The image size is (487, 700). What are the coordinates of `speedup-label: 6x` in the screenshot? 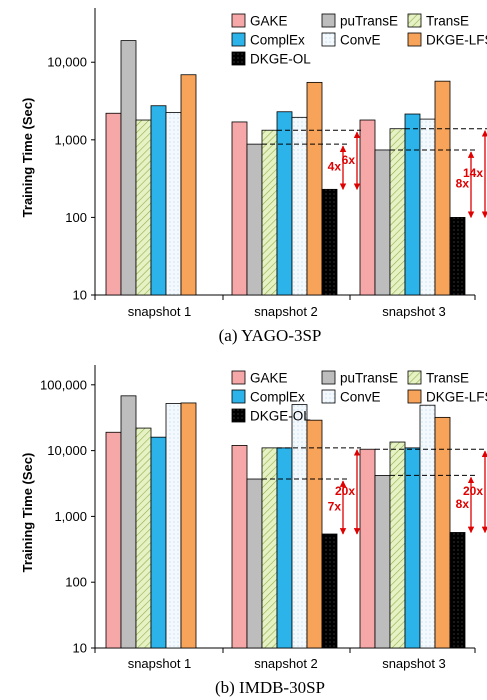 It's located at (349, 160).